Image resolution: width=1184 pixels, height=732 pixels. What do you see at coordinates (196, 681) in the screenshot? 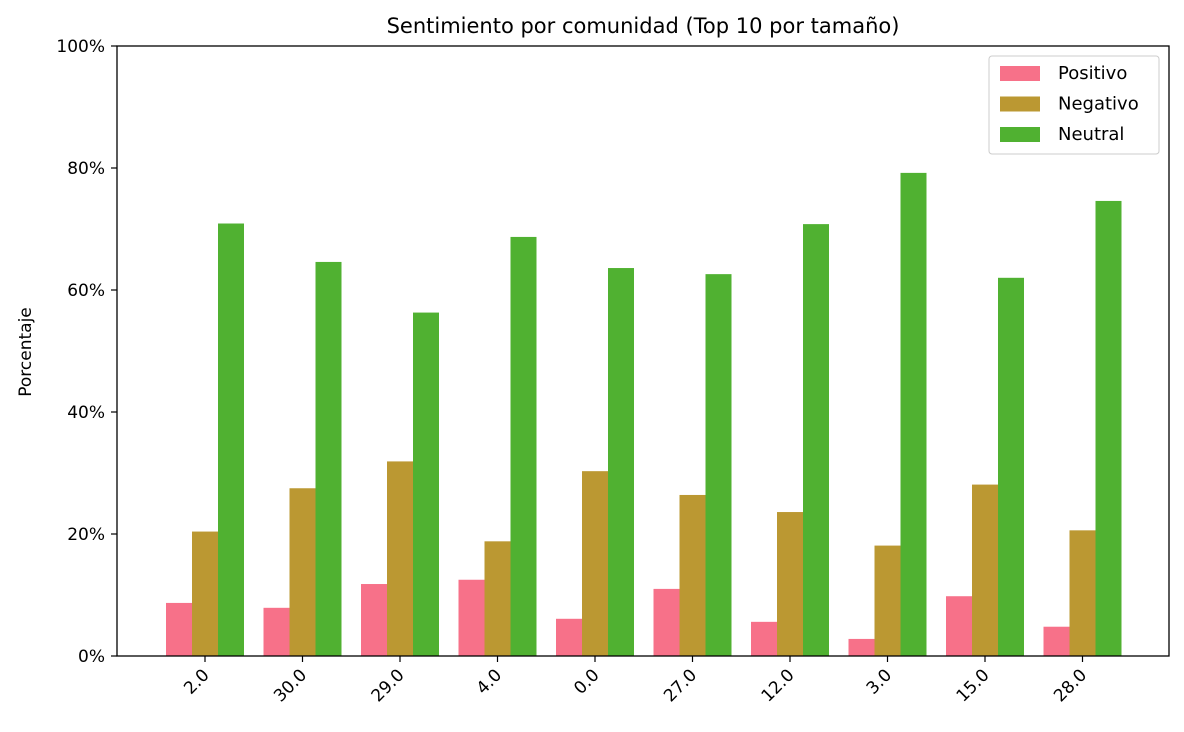
I see `x-tick-label: 2.0` at bounding box center [196, 681].